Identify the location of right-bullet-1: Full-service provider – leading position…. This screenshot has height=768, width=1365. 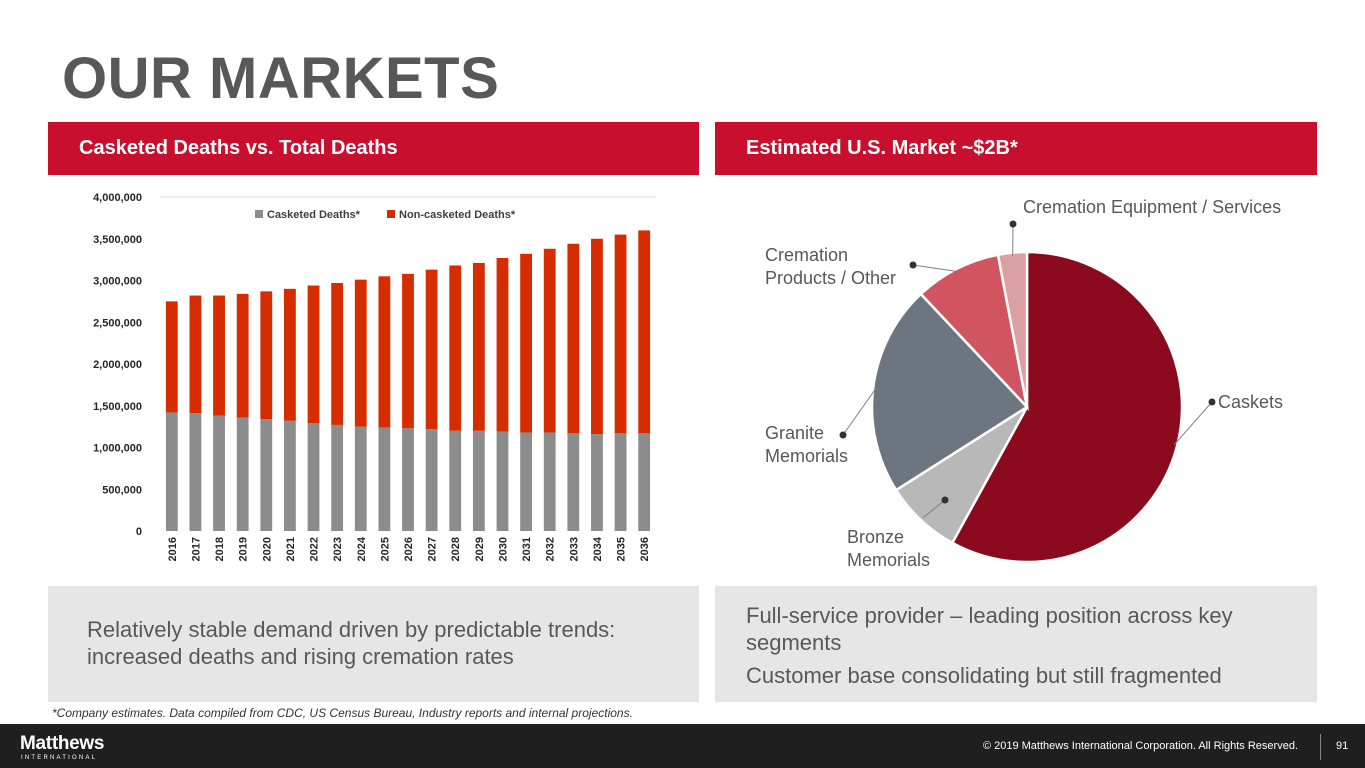
(989, 629).